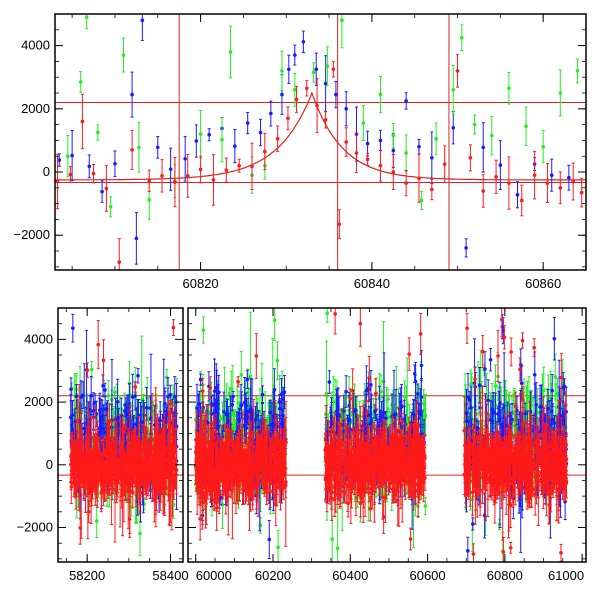  Describe the element at coordinates (170, 169) in the screenshot. I see `top-blue-point-9-marker` at that location.